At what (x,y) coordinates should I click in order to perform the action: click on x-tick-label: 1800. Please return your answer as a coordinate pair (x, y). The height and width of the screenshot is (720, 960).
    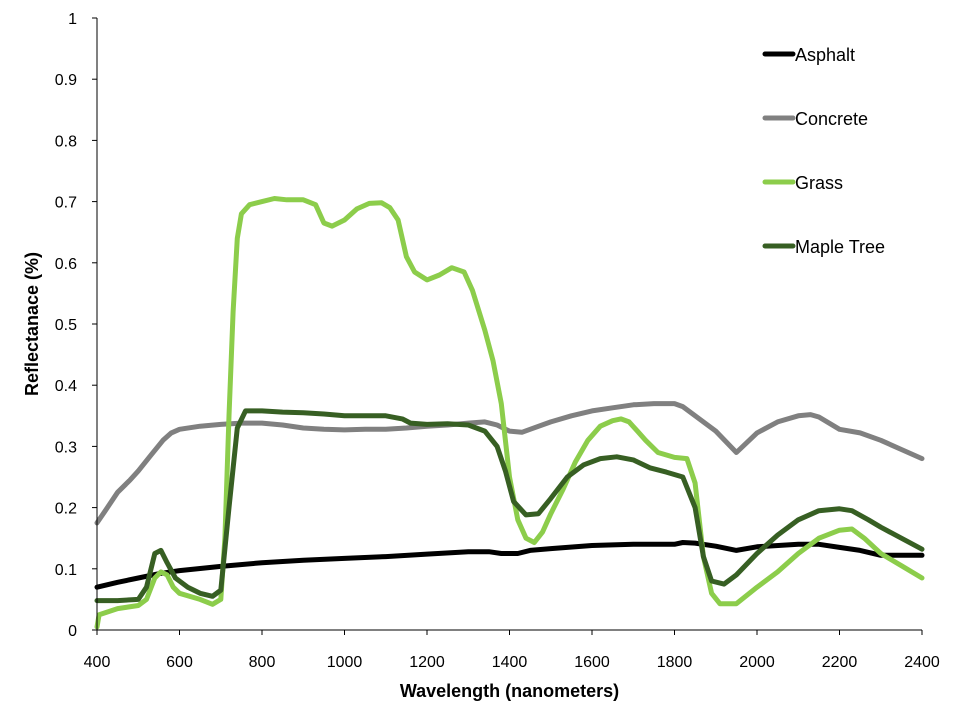
    Looking at the image, I should click on (675, 662).